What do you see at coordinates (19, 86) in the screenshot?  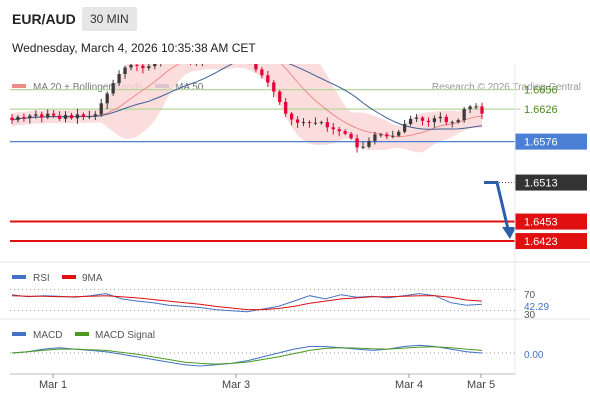 I see `ma20-legend-swatch` at bounding box center [19, 86].